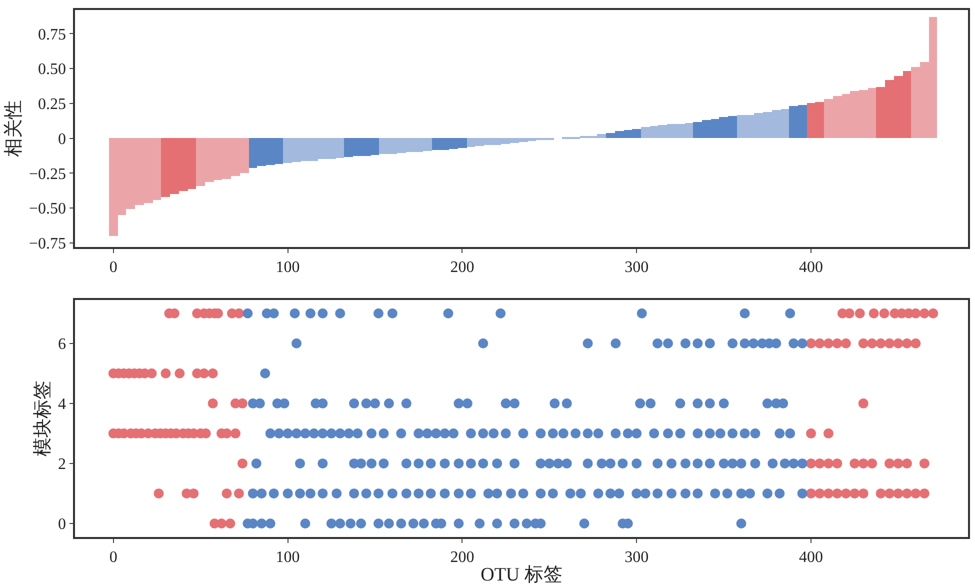  I want to click on x-axis-title: OTU 标签, so click(521, 575).